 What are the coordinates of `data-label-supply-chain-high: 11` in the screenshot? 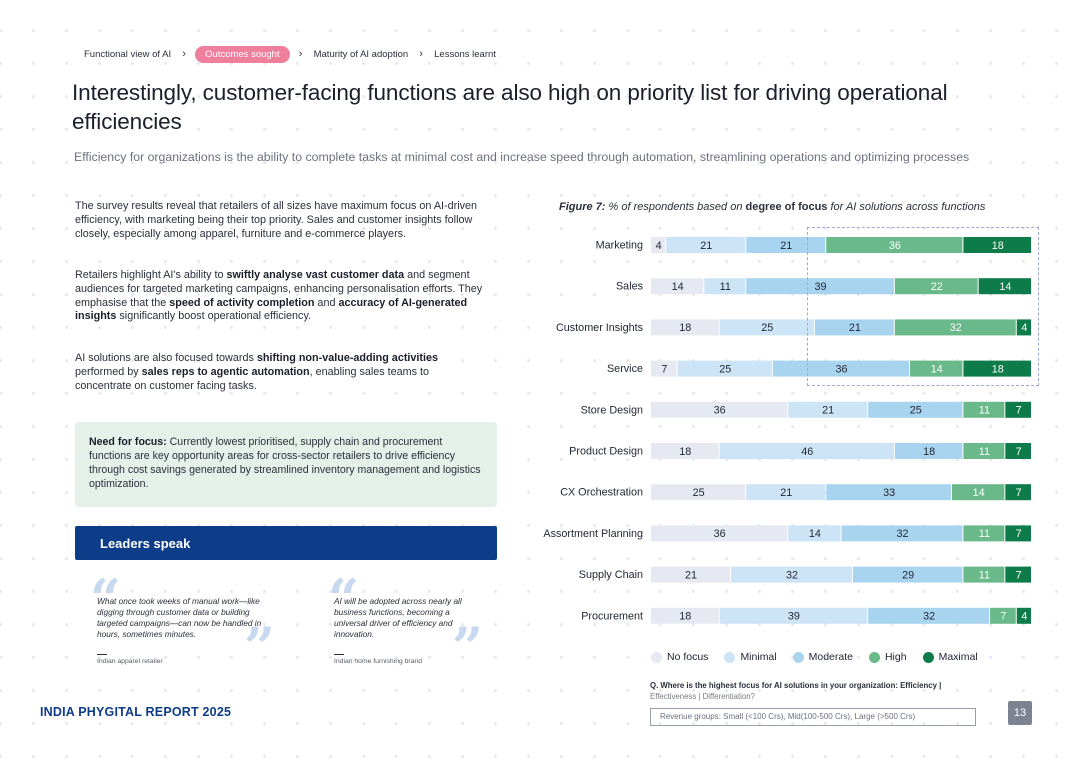 It's located at (984, 575).